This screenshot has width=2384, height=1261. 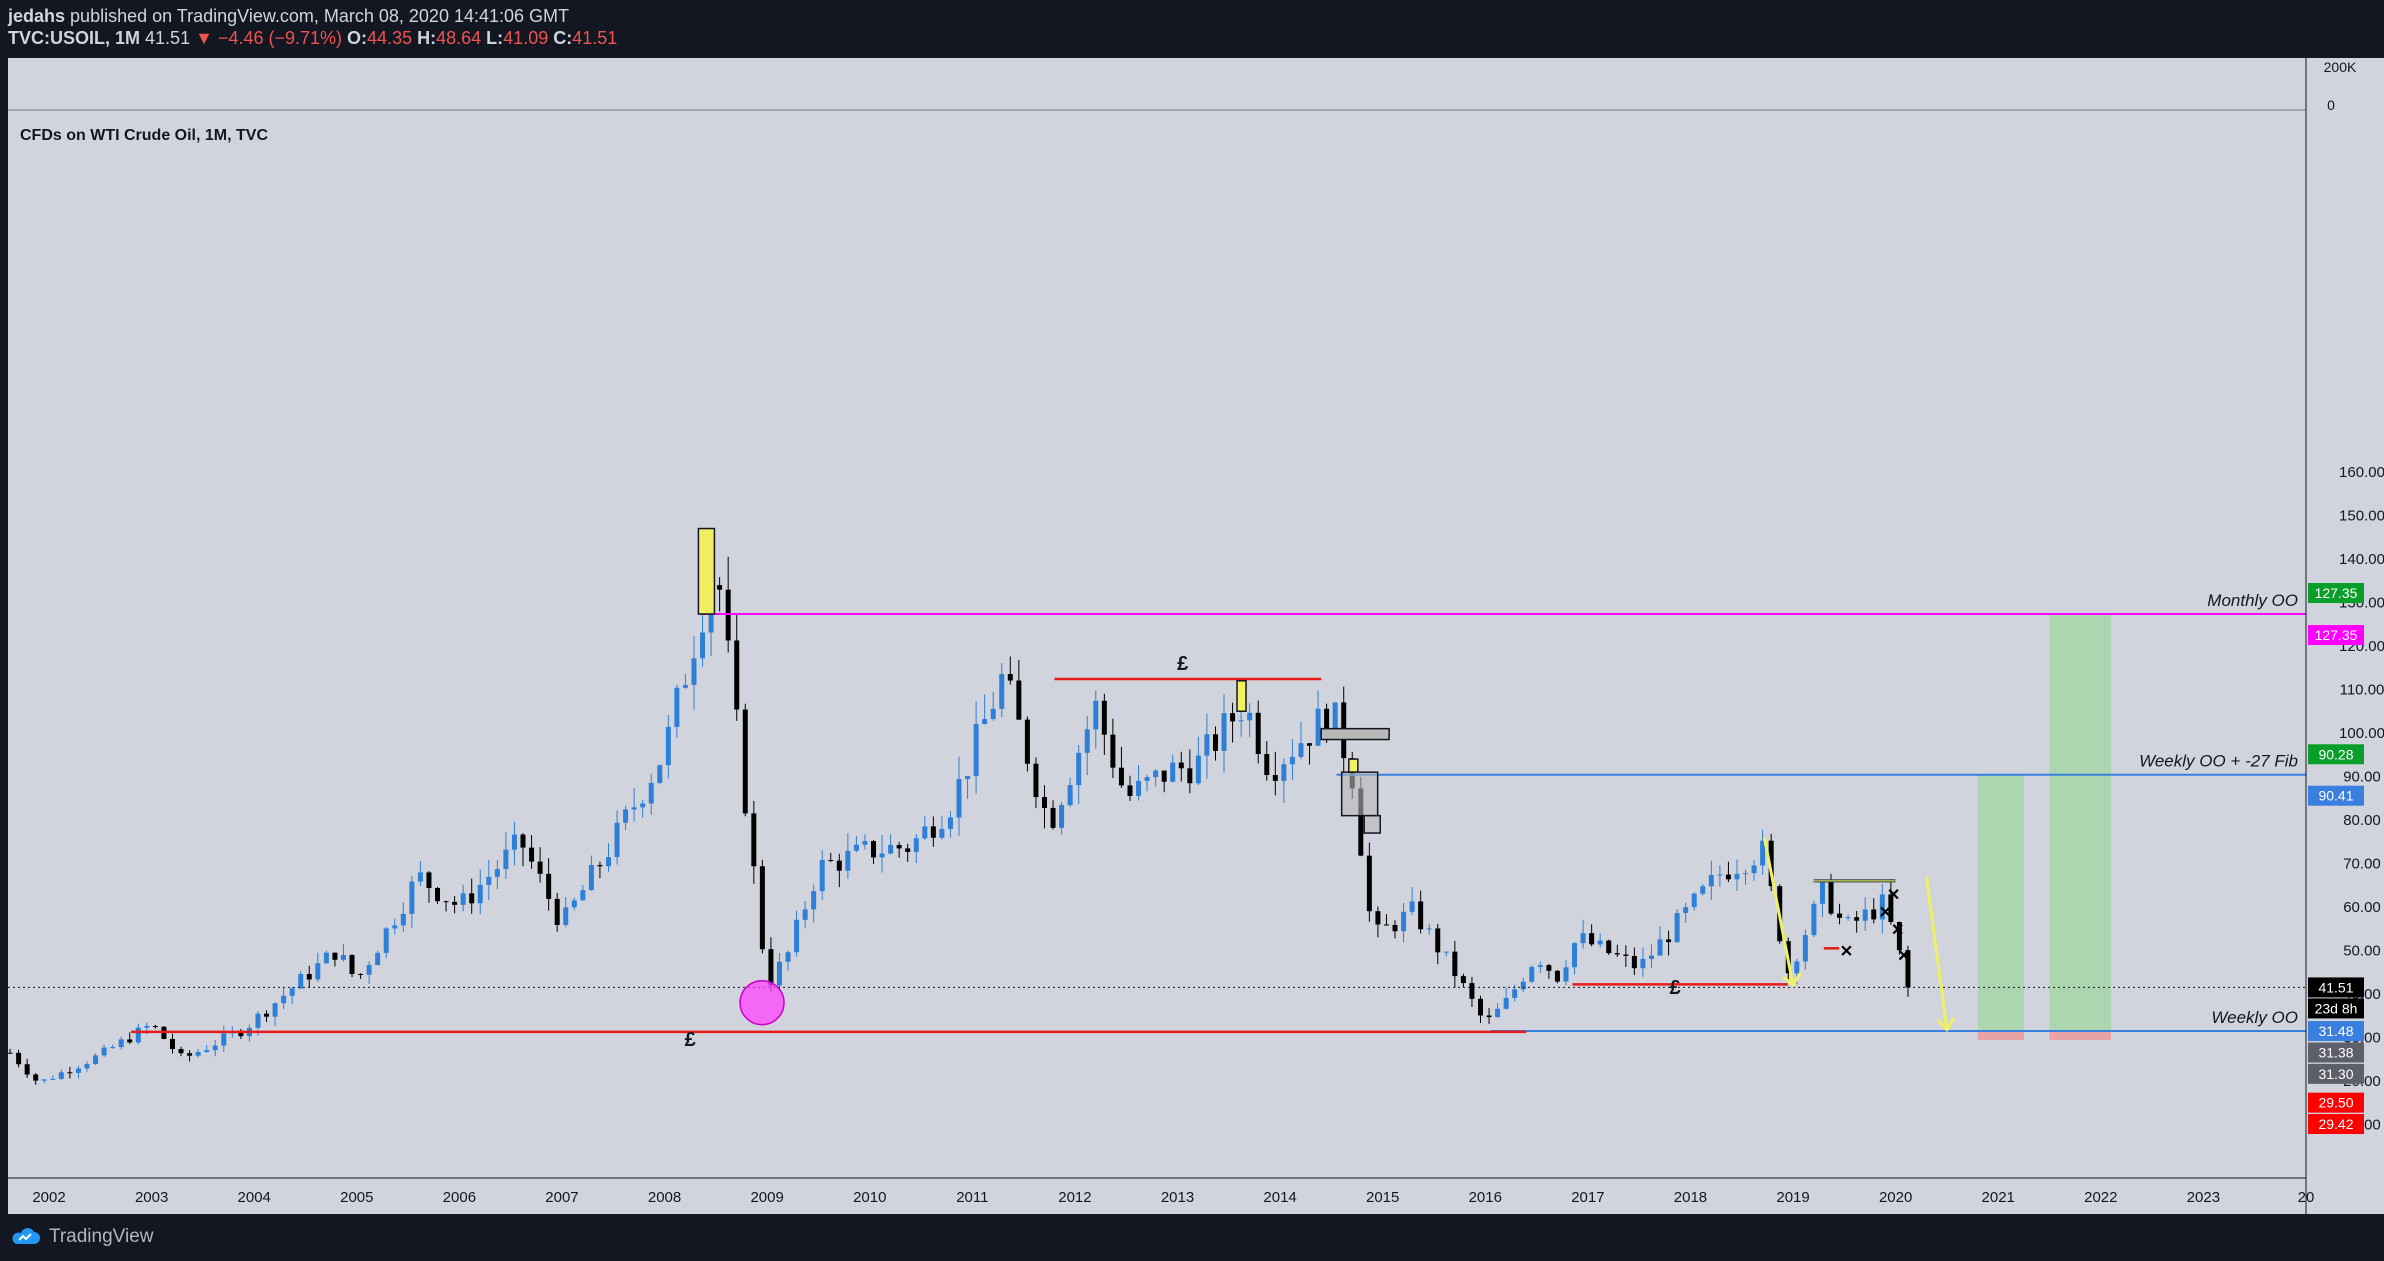 What do you see at coordinates (82, 1237) in the screenshot?
I see `tradingview-logo: TradingView` at bounding box center [82, 1237].